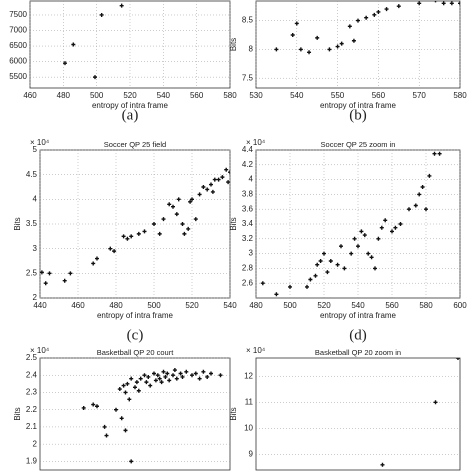 The height and width of the screenshot is (474, 474). What do you see at coordinates (116, 305) in the screenshot?
I see `x-tick-label: 480` at bounding box center [116, 305].